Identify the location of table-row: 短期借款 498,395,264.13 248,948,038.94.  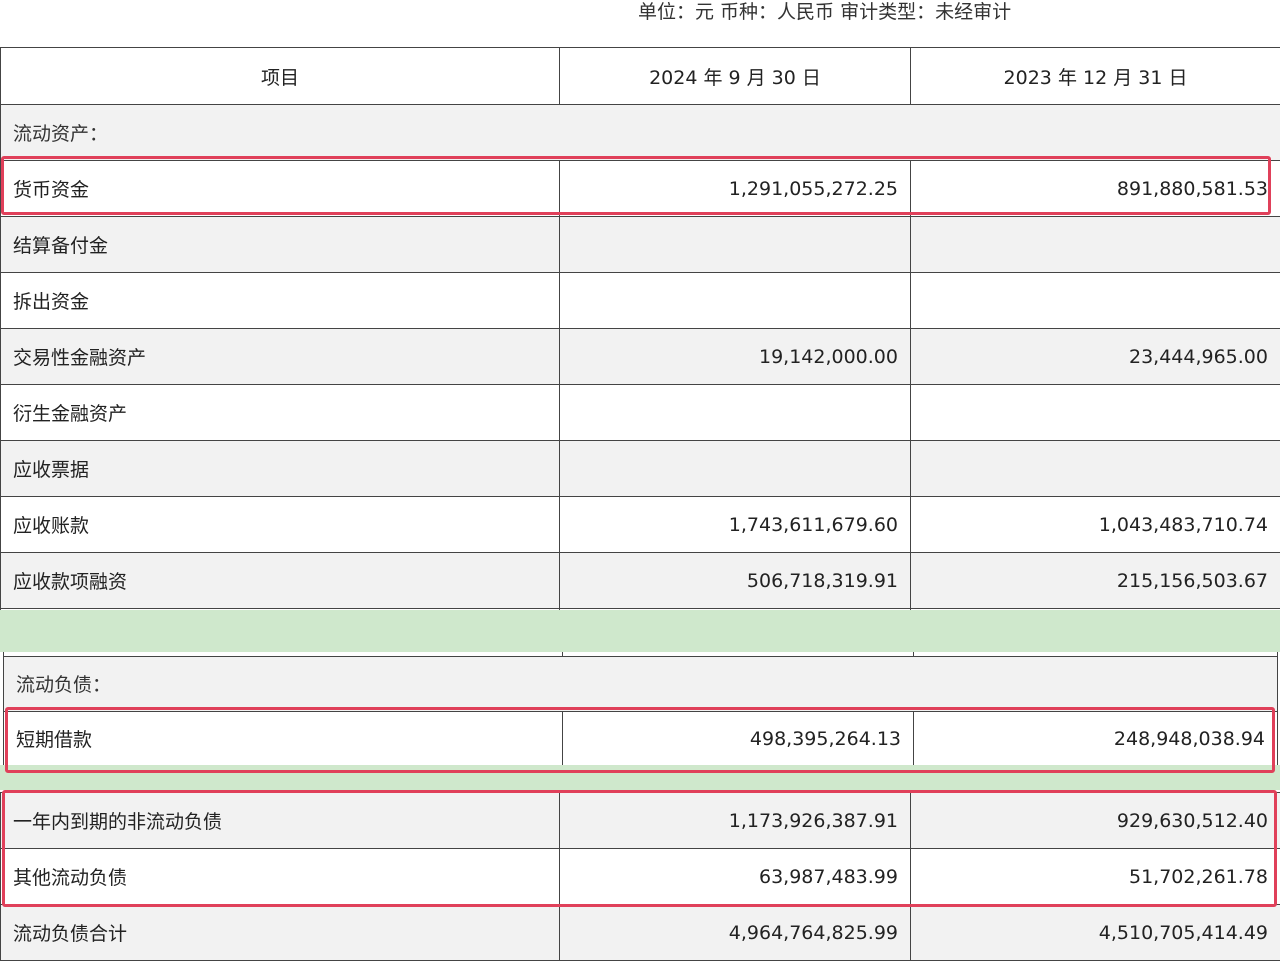
(641, 738).